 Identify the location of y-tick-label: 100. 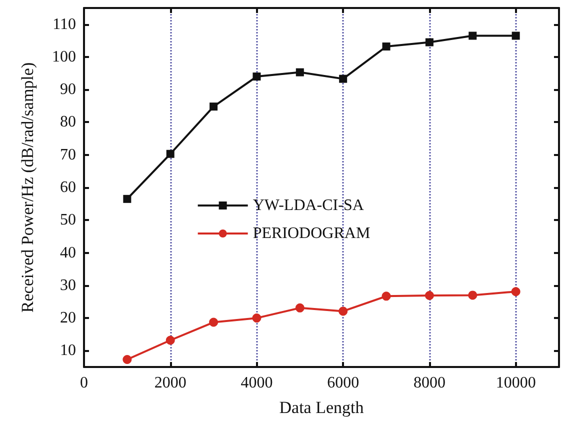
(64, 57).